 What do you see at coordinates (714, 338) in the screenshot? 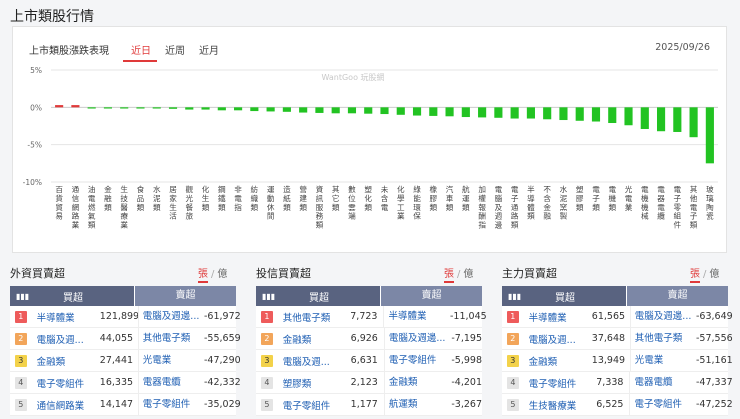
I see `sell-value: -57,556` at bounding box center [714, 338].